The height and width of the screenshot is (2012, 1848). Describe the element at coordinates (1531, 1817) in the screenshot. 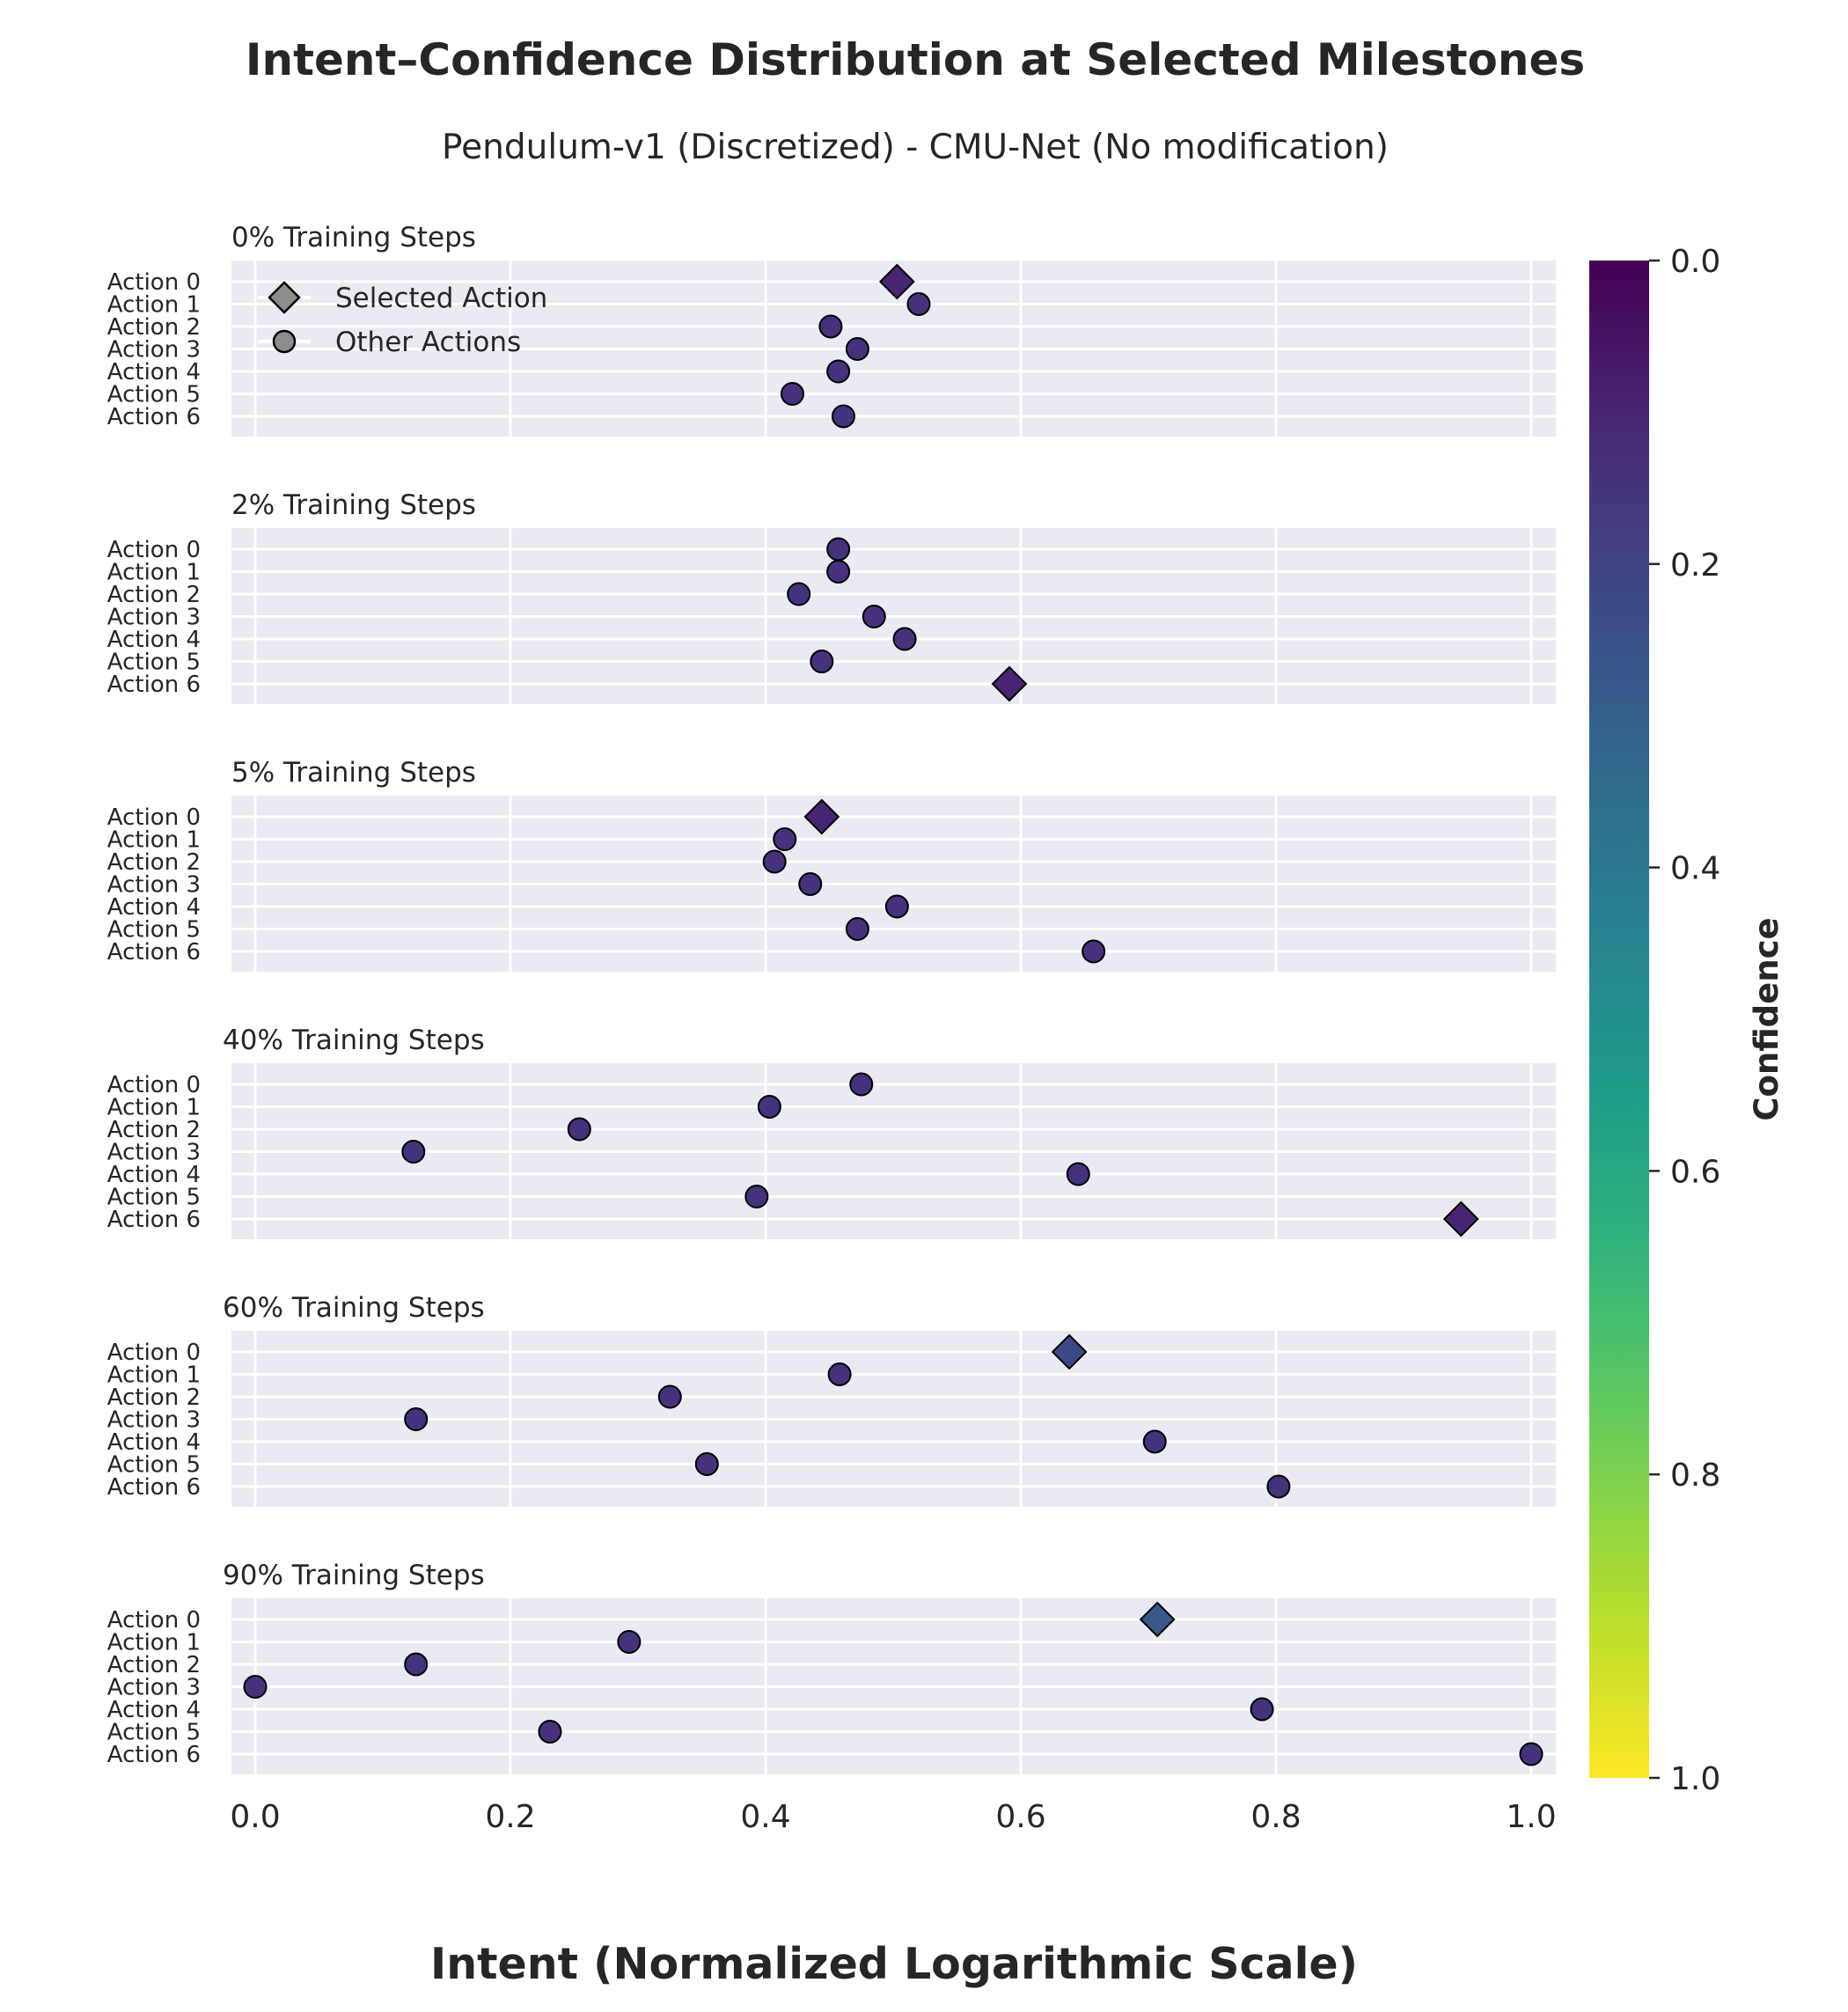

I see `x-tick-label: 1.0` at that location.